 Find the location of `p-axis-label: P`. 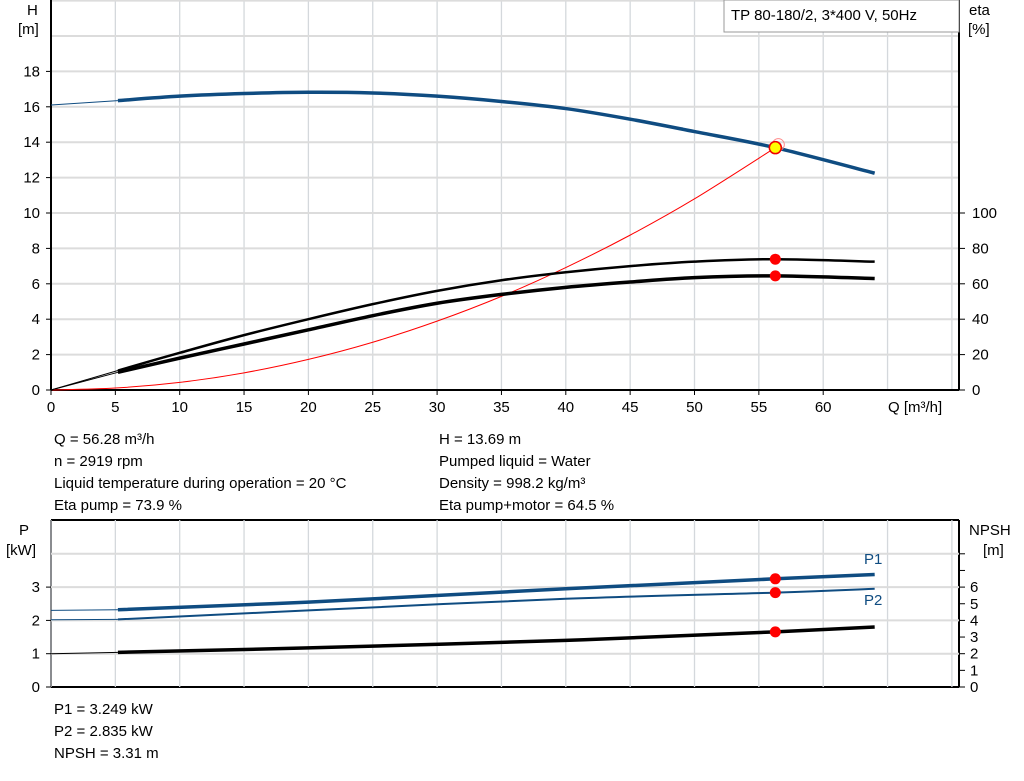

p-axis-label: P is located at coordinates (24, 530).